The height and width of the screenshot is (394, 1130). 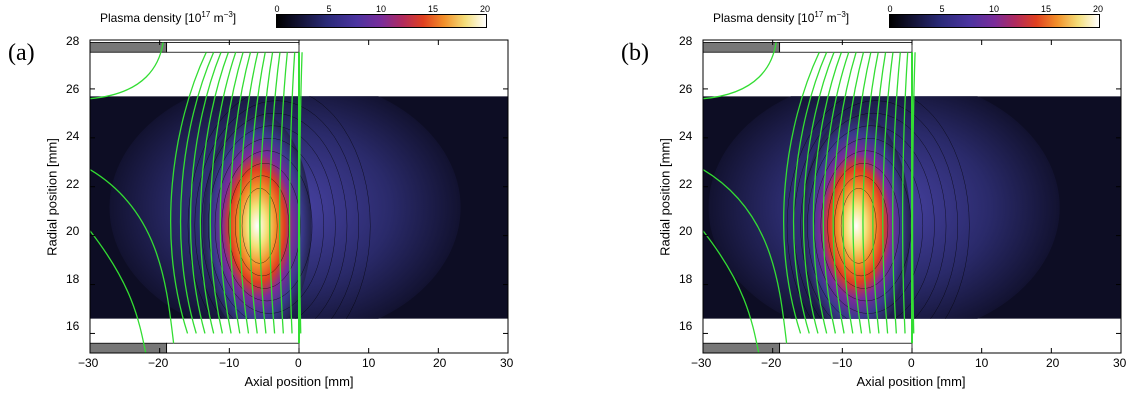 What do you see at coordinates (994, 21) in the screenshot?
I see `colorbar` at bounding box center [994, 21].